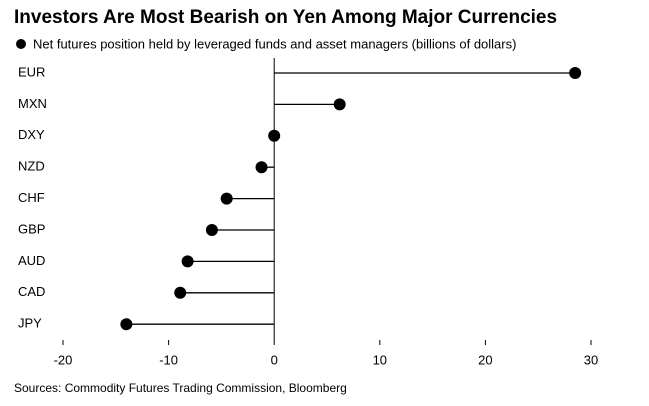 Image resolution: width=649 pixels, height=406 pixels. Describe the element at coordinates (21, 44) in the screenshot. I see `legend-marker` at that location.